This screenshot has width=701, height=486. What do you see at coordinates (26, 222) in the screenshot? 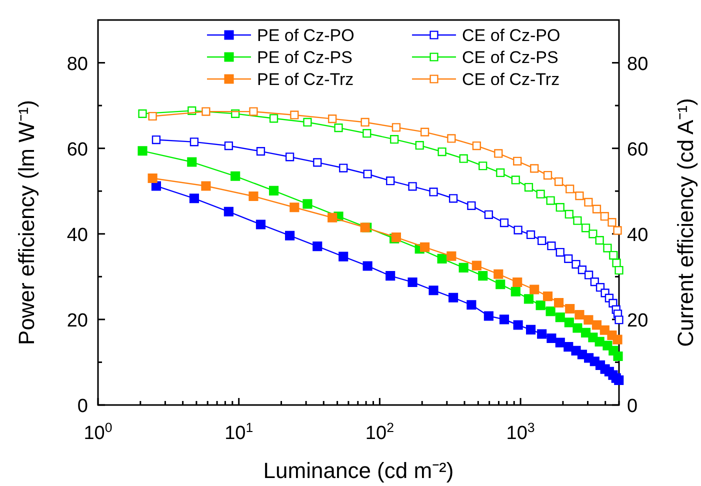
I see `y-axis-title: Power efficiency (lm W⁻¹)` at bounding box center [26, 222].